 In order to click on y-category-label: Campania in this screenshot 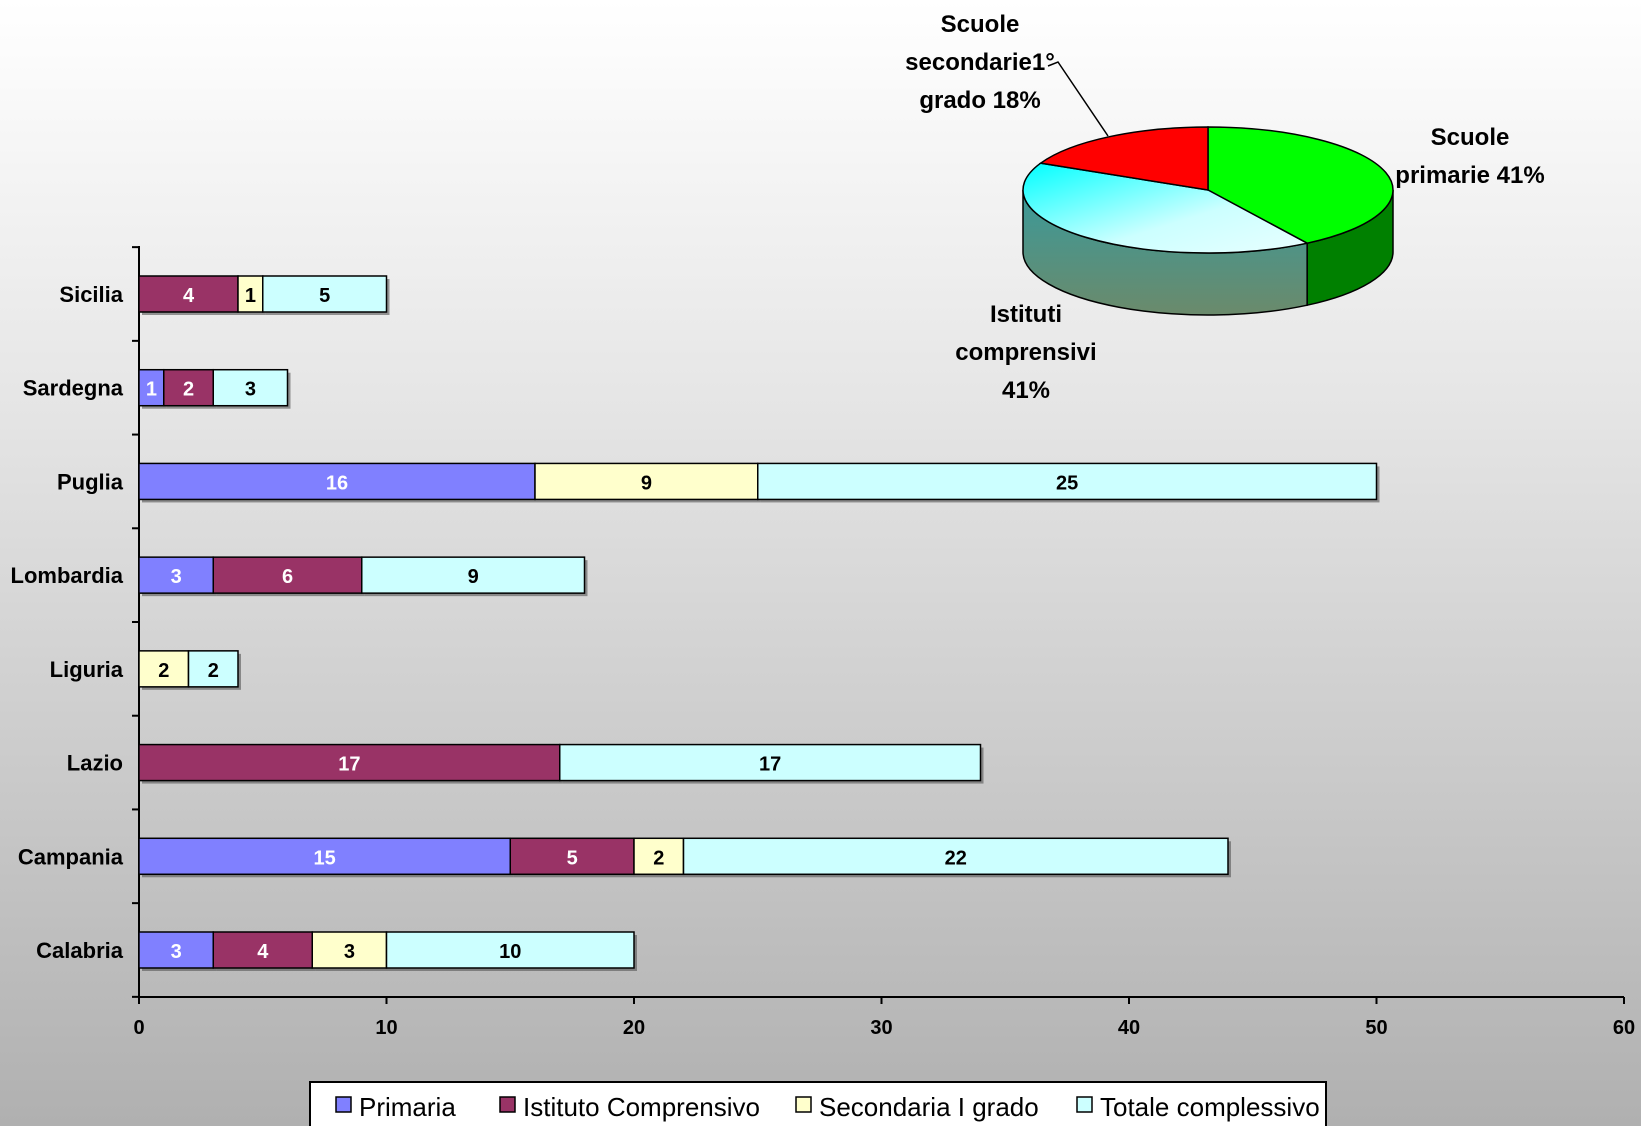, I will do `click(71, 856)`.